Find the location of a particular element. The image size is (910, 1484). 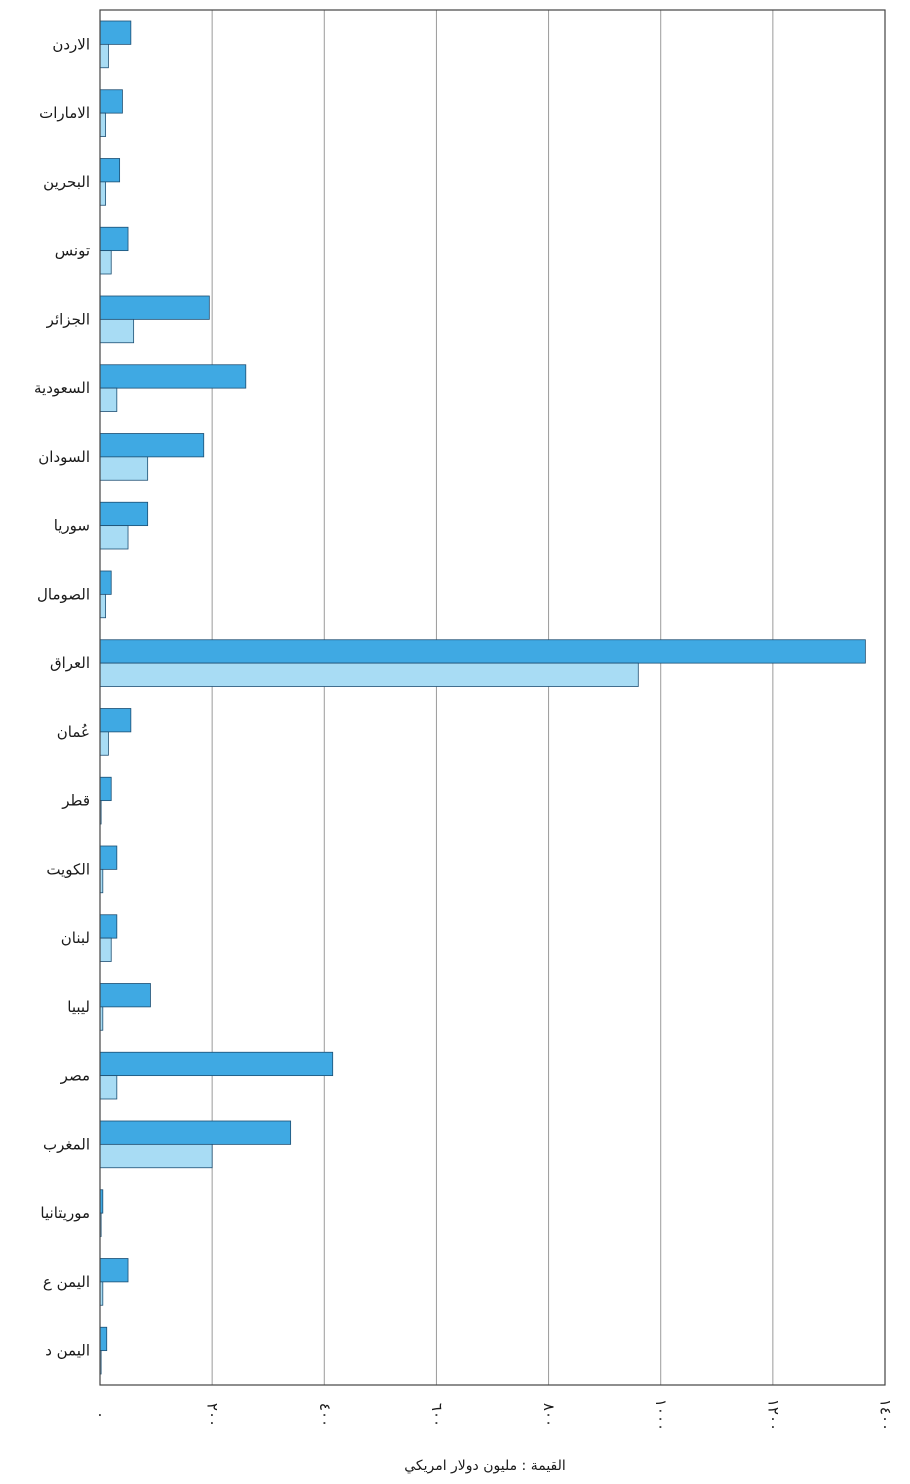

x-tick-label: ٠ is located at coordinates (101, 1415).